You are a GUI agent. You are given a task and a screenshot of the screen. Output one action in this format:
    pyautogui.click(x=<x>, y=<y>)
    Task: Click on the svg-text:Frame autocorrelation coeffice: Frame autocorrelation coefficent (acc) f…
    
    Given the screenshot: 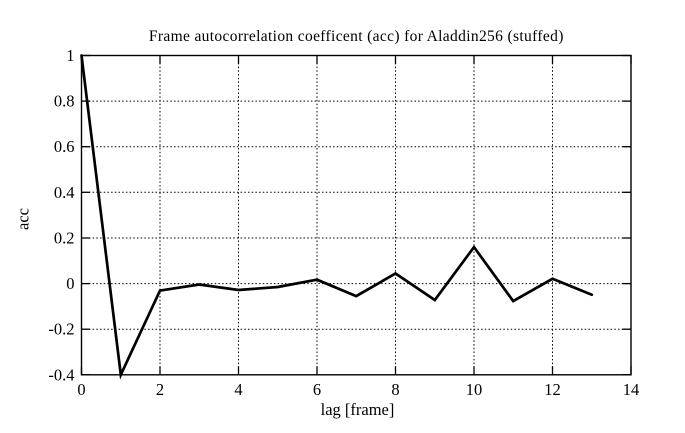 What is the action you would take?
    pyautogui.click(x=356, y=36)
    